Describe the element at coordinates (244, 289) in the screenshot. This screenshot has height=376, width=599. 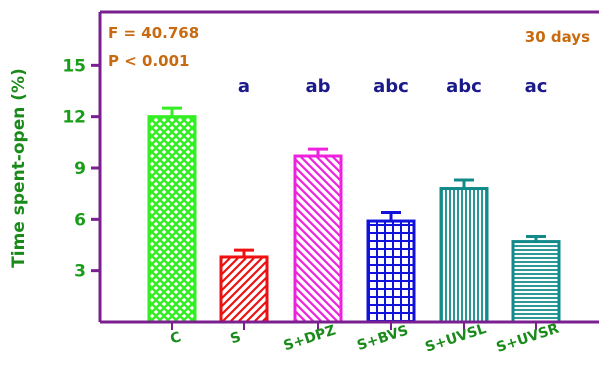
I see `bar-s` at that location.